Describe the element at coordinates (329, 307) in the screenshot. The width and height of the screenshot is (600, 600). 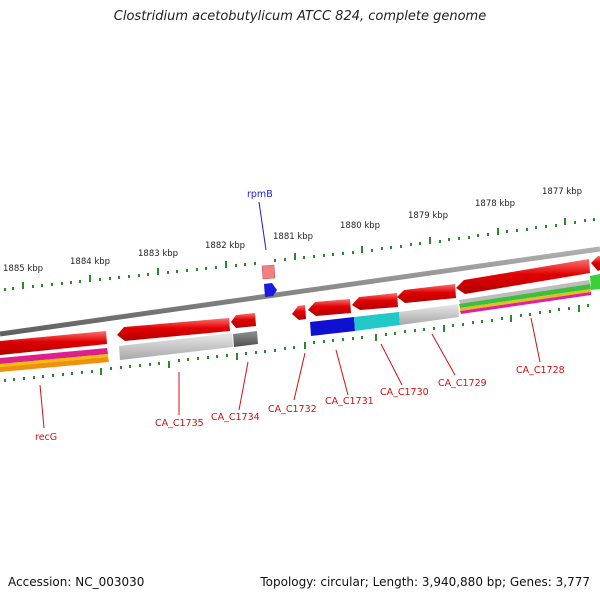
I see `gene-arrow-CA_C1731` at that location.